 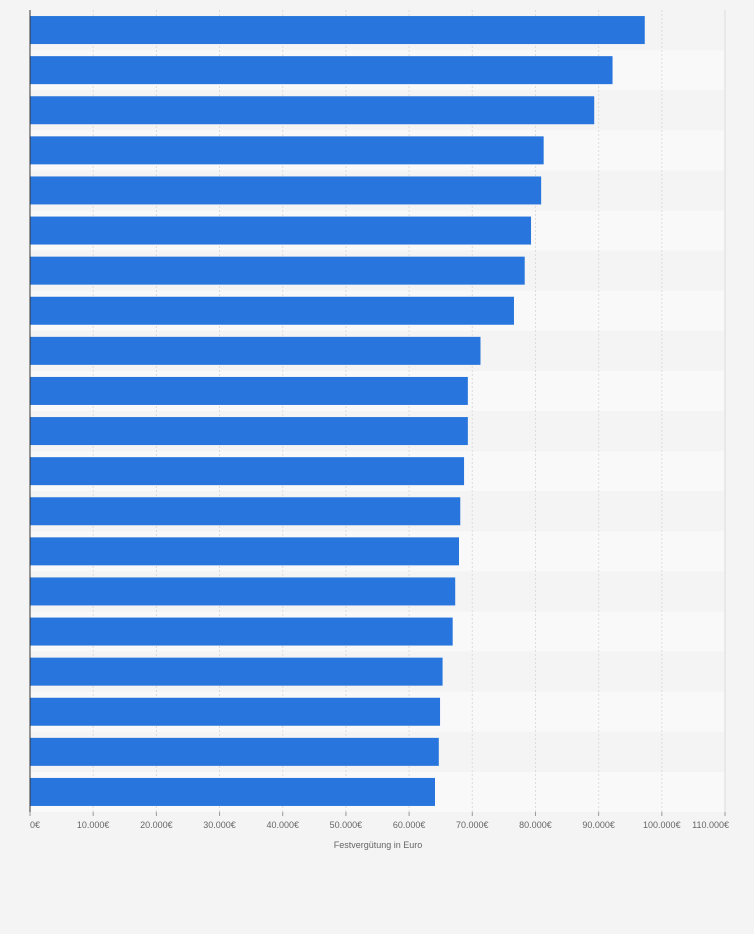 I want to click on x-tick-label: 80.000€, so click(x=535, y=825).